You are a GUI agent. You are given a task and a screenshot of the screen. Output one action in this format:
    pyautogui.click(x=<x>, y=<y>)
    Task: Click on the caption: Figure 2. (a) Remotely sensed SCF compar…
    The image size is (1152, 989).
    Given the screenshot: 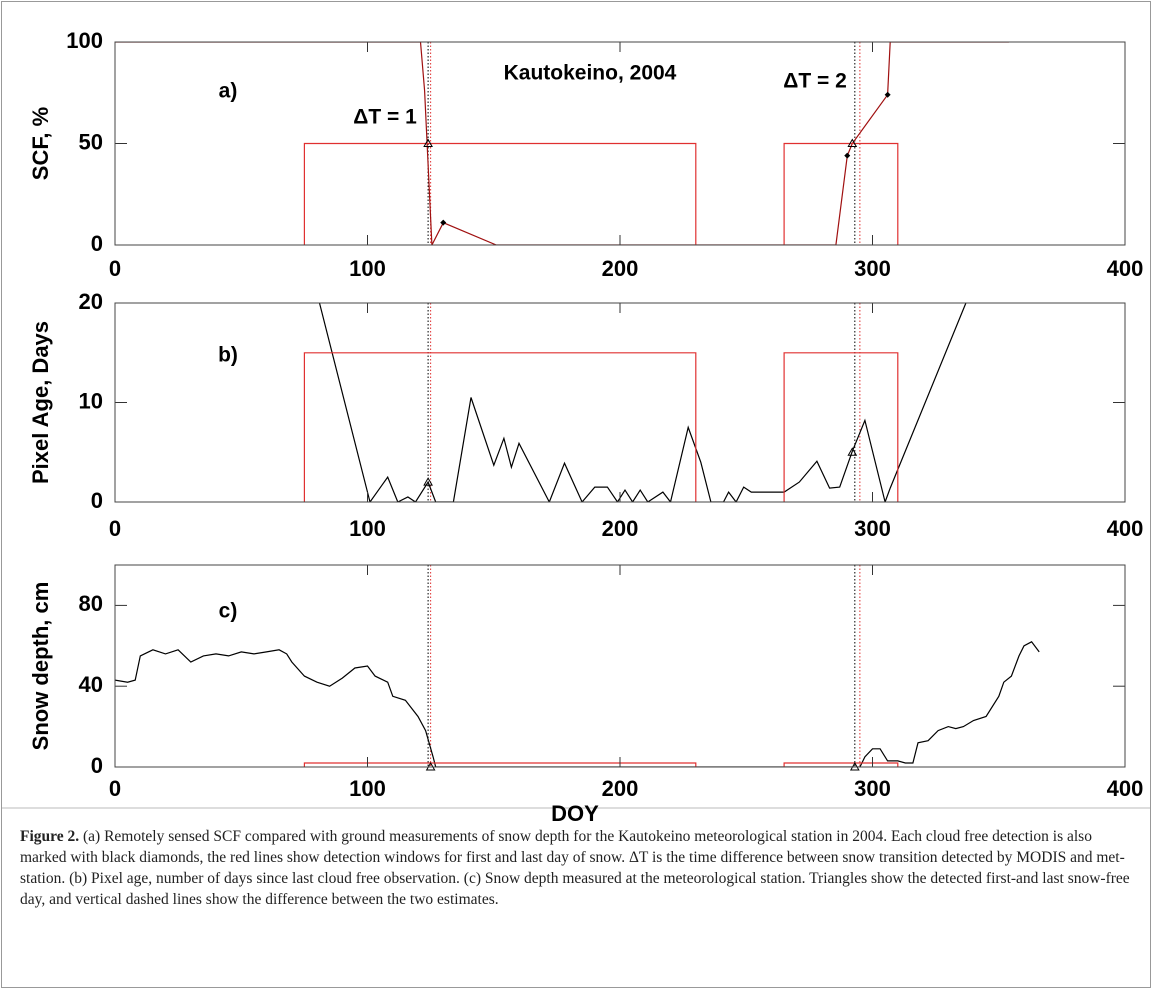 What is the action you would take?
    pyautogui.click(x=575, y=868)
    